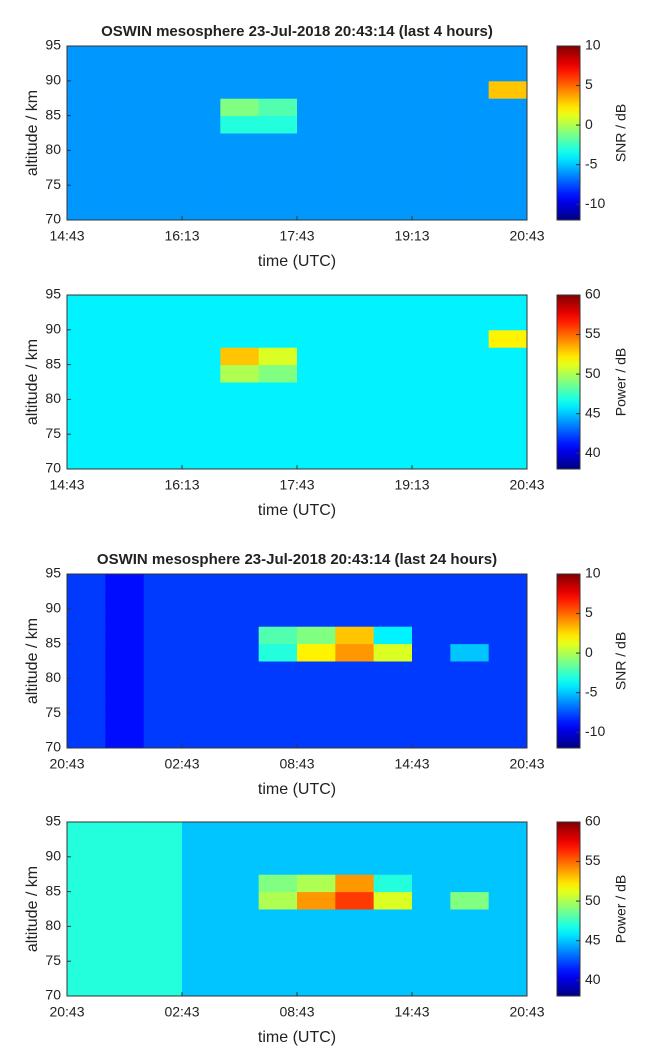  What do you see at coordinates (526, 764) in the screenshot?
I see `x-tick-label: 20:43` at bounding box center [526, 764].